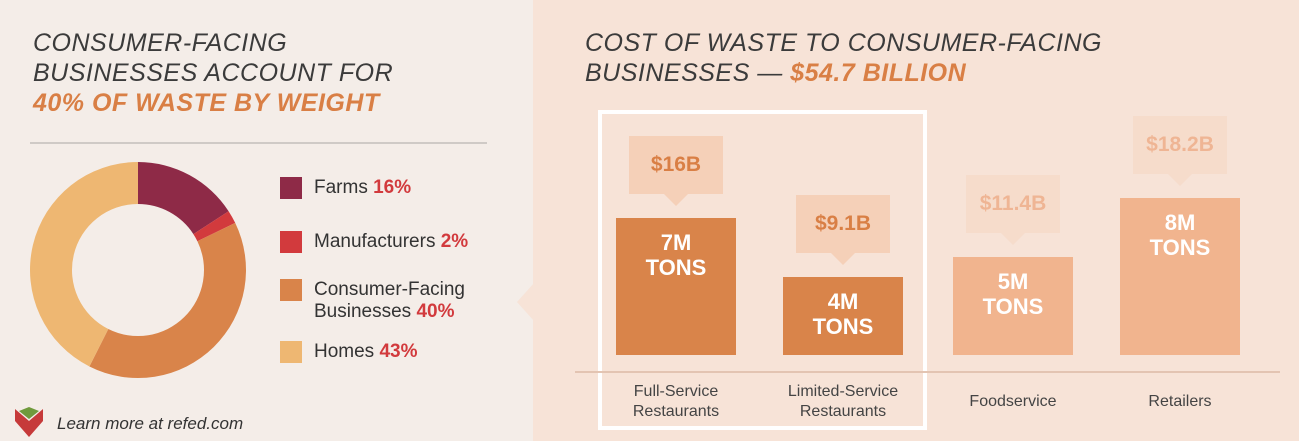  What do you see at coordinates (454, 241) in the screenshot?
I see `legend-value: 2%` at bounding box center [454, 241].